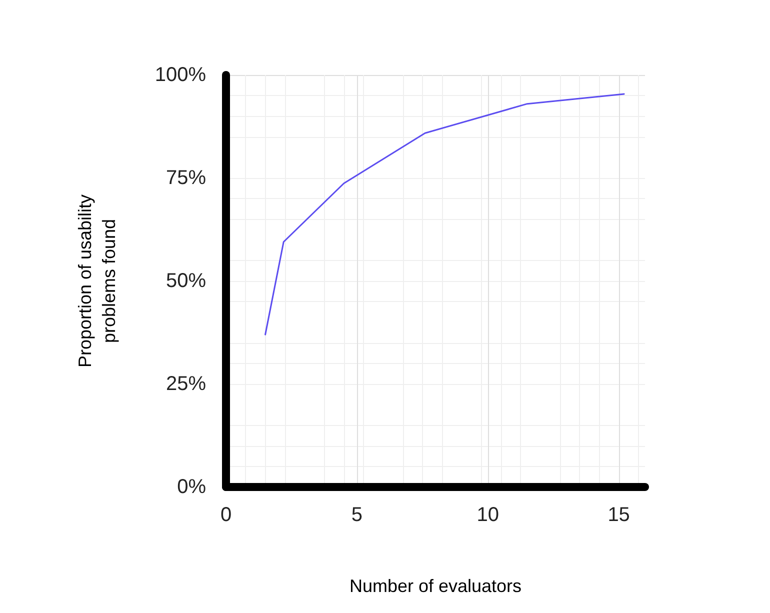 The width and height of the screenshot is (770, 613). Describe the element at coordinates (226, 515) in the screenshot. I see `x-tick-label: 0` at that location.